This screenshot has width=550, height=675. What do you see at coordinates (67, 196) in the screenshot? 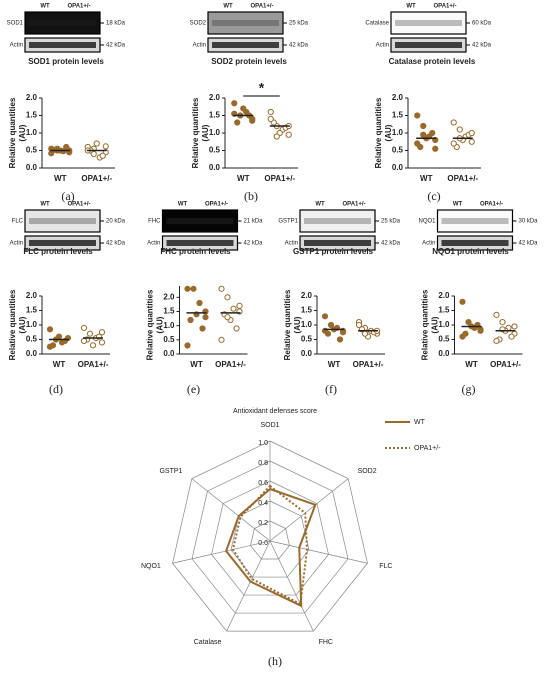
I see `panel-label: (a)` at bounding box center [67, 196].